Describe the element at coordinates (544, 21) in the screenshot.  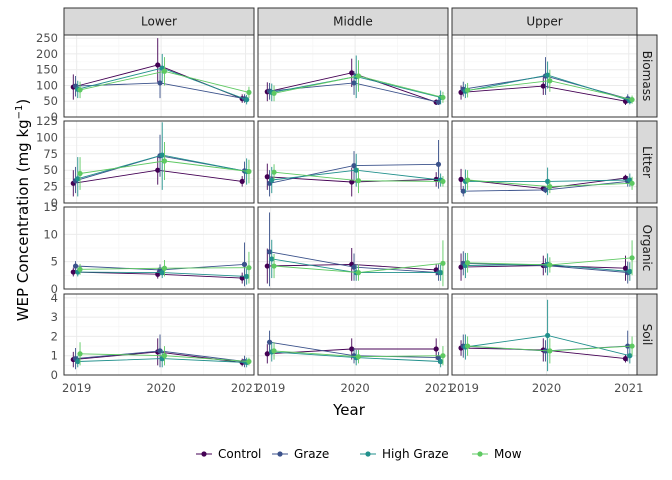
I see `strip-upper` at that location.